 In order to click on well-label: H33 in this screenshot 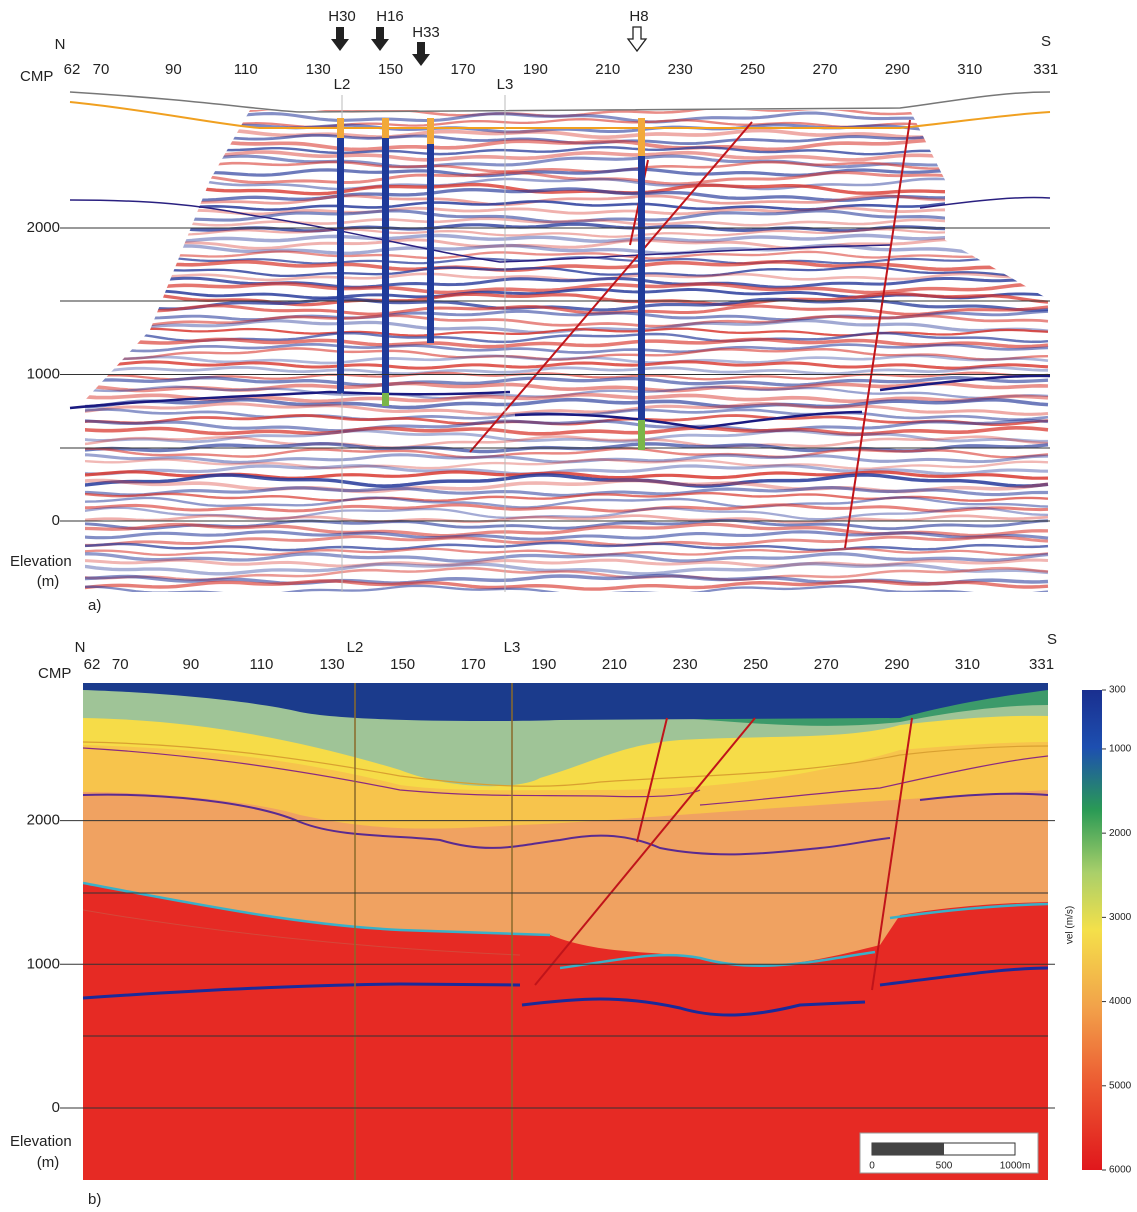, I will do `click(426, 32)`.